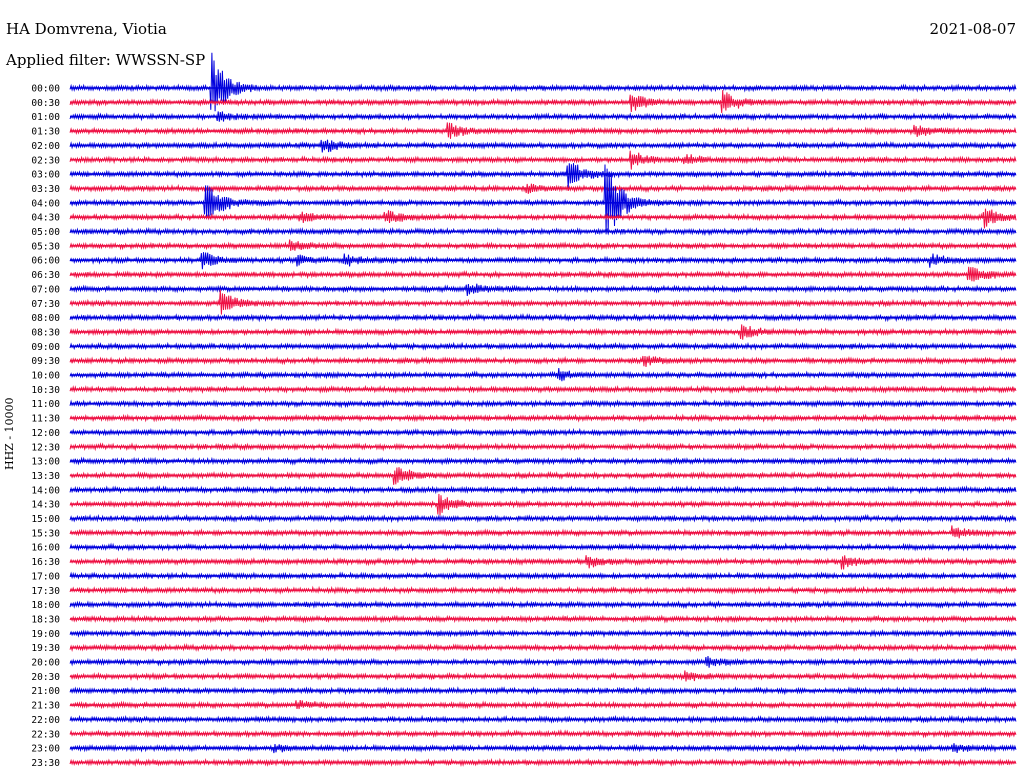 This screenshot has height=780, width=1024. Describe the element at coordinates (45, 634) in the screenshot. I see `row-time-label: 19:00` at that location.